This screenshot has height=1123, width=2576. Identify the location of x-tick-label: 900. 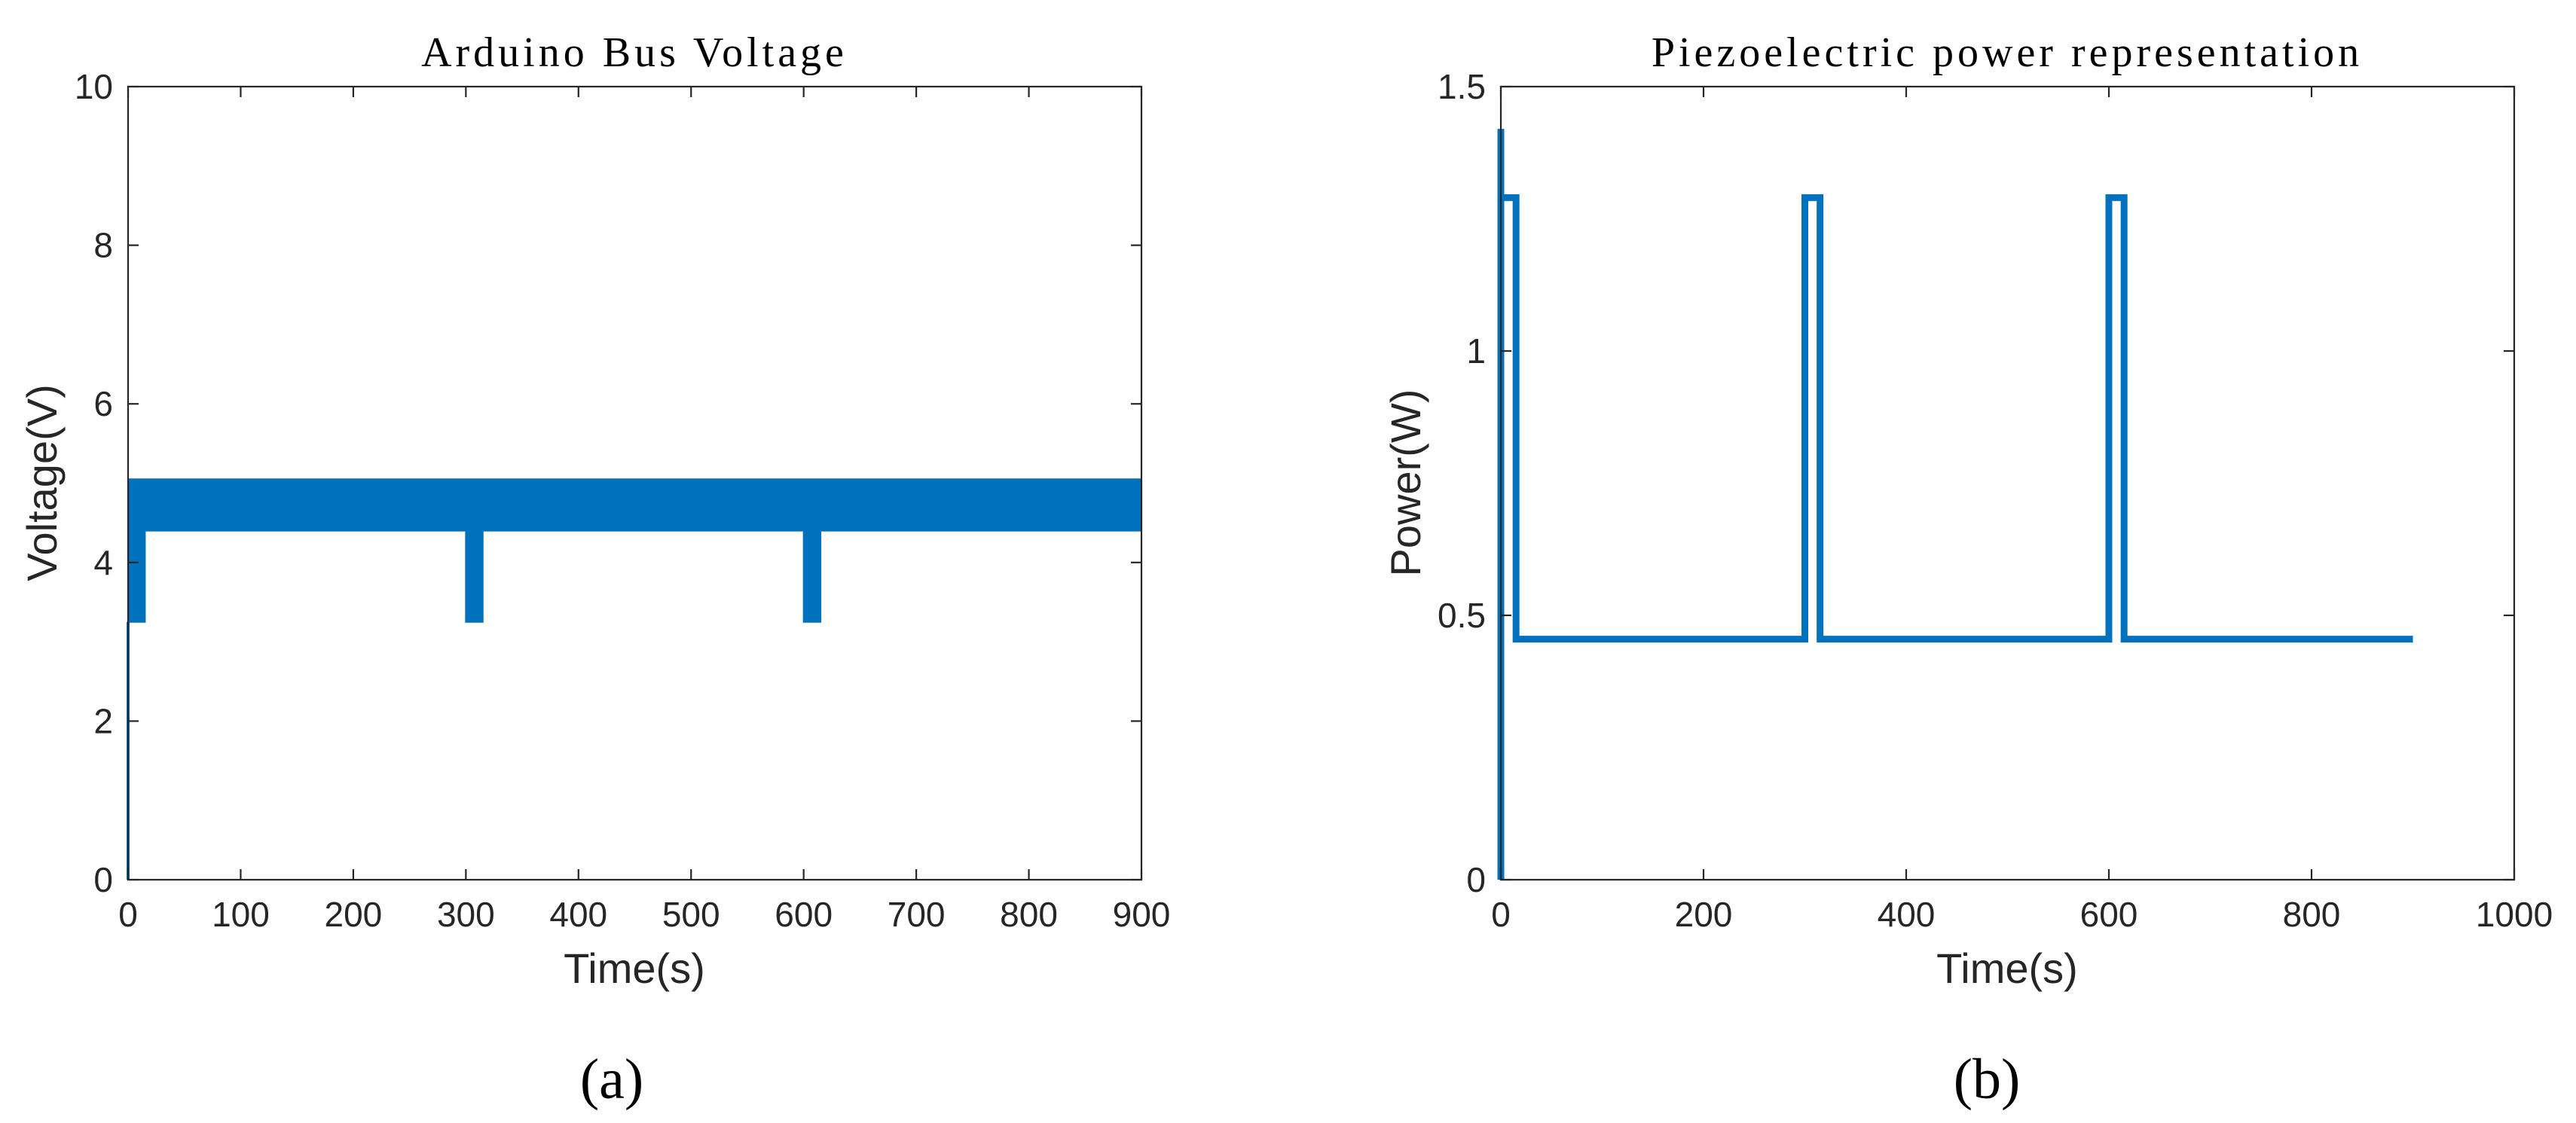
(1142, 915).